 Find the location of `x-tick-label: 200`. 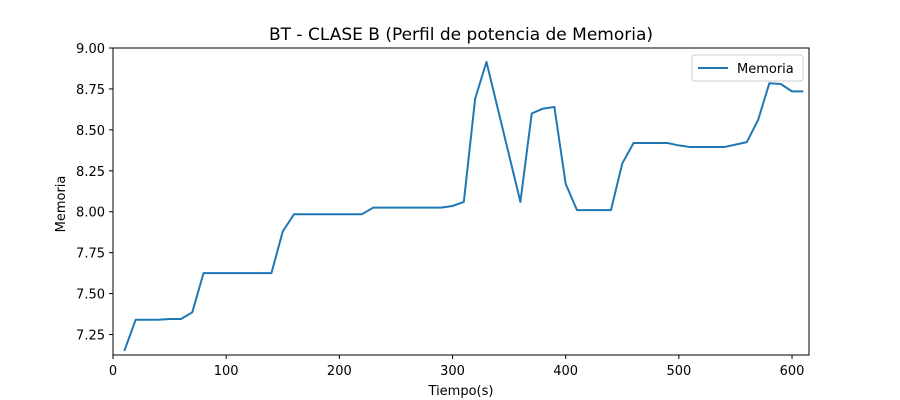

x-tick-label: 200 is located at coordinates (339, 371).